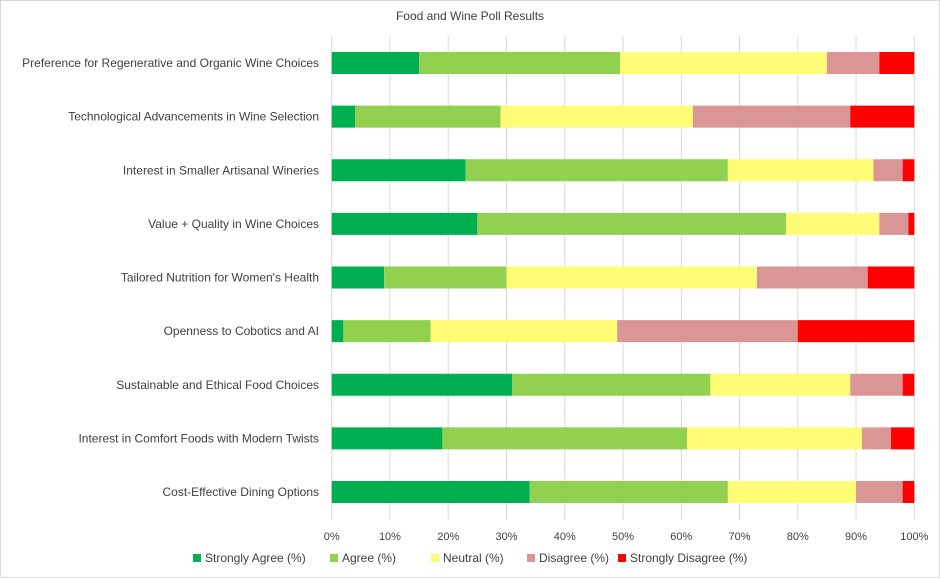 This screenshot has width=940, height=578. What do you see at coordinates (574, 558) in the screenshot?
I see `legend-label: Disagree (%)` at bounding box center [574, 558].